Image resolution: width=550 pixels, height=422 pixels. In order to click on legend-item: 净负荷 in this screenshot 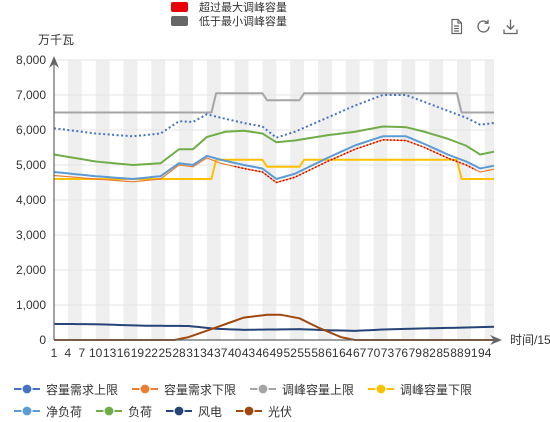, I will do `click(48, 411)`.